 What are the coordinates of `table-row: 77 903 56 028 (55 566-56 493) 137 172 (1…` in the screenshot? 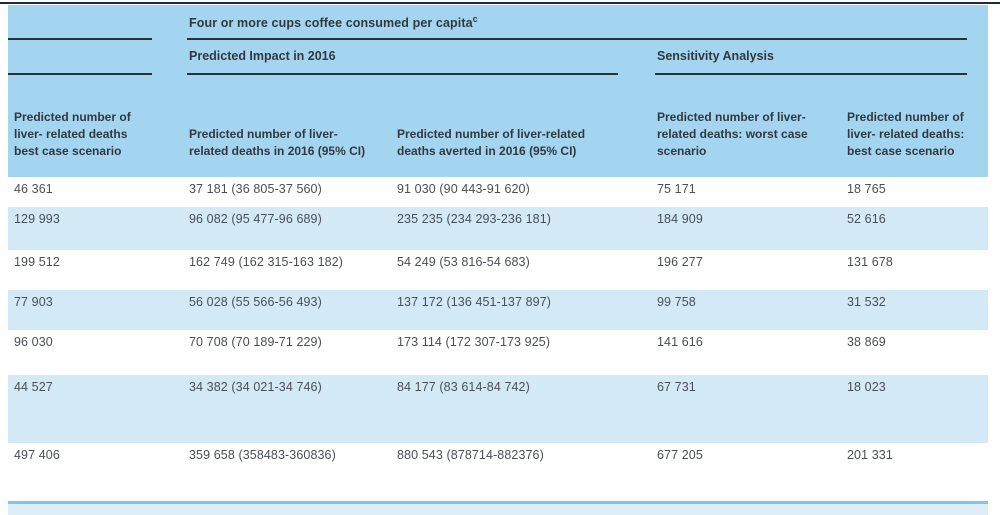 It's located at (498, 310).